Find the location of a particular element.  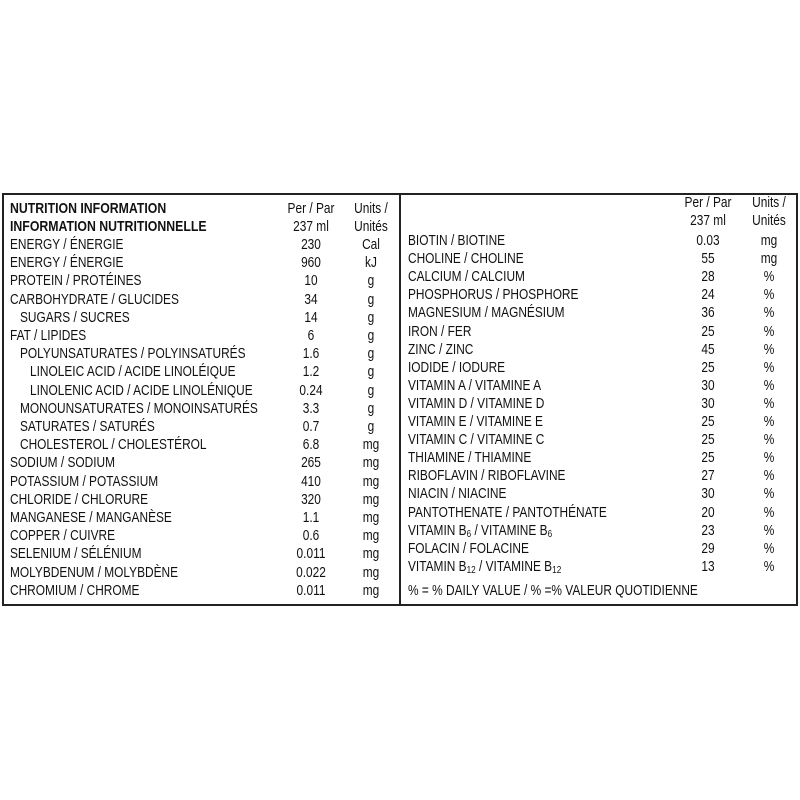

nutrient-amount: 265 is located at coordinates (311, 463).